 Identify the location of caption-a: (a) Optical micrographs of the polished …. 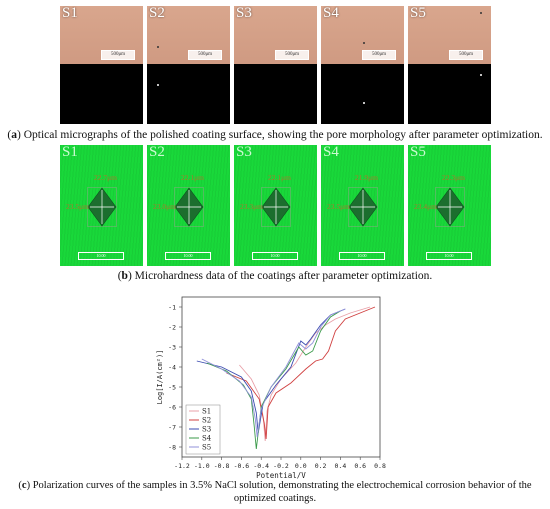
(275, 135).